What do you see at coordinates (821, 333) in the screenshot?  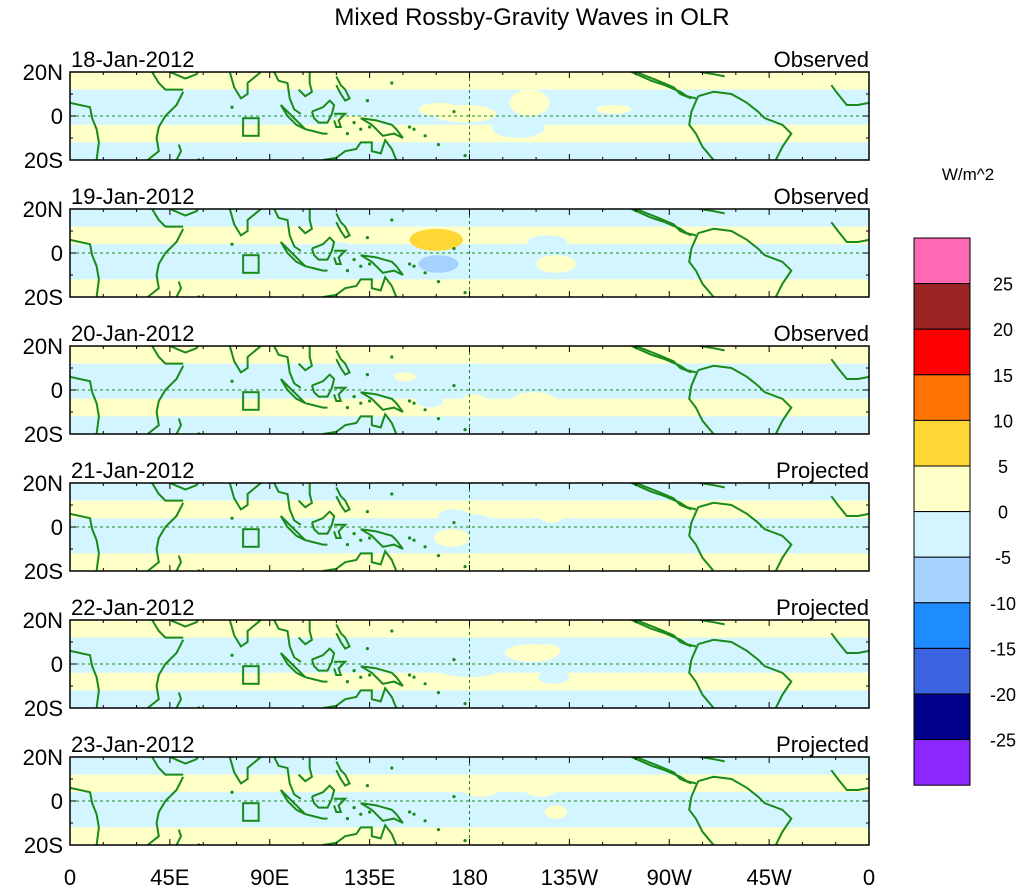 I see `panel-status: Observed` at bounding box center [821, 333].